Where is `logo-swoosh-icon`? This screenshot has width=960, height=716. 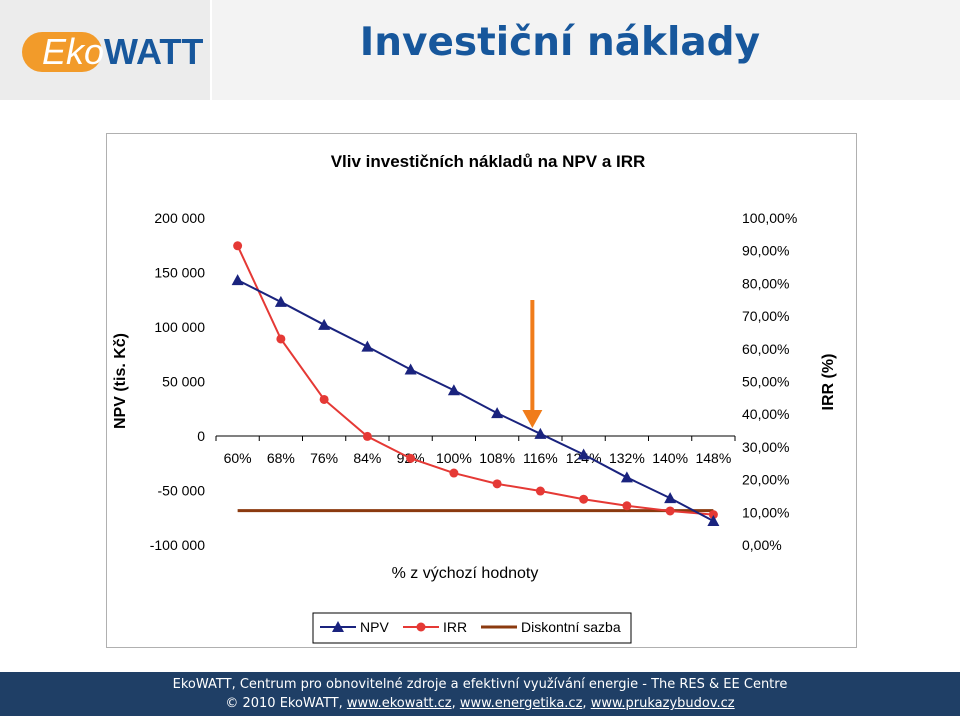 logo-swoosh-icon is located at coordinates (62, 52).